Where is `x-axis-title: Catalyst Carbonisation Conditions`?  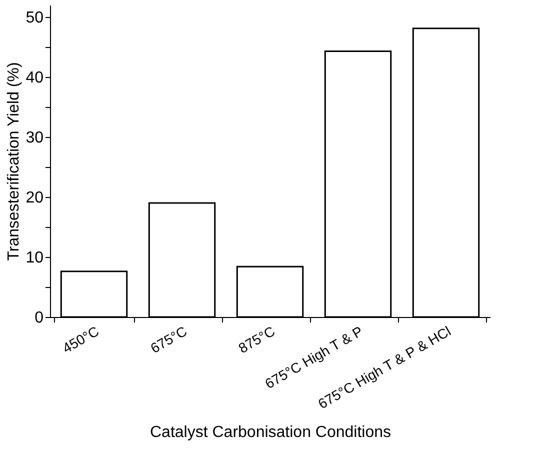
x-axis-title: Catalyst Carbonisation Conditions is located at coordinates (271, 433).